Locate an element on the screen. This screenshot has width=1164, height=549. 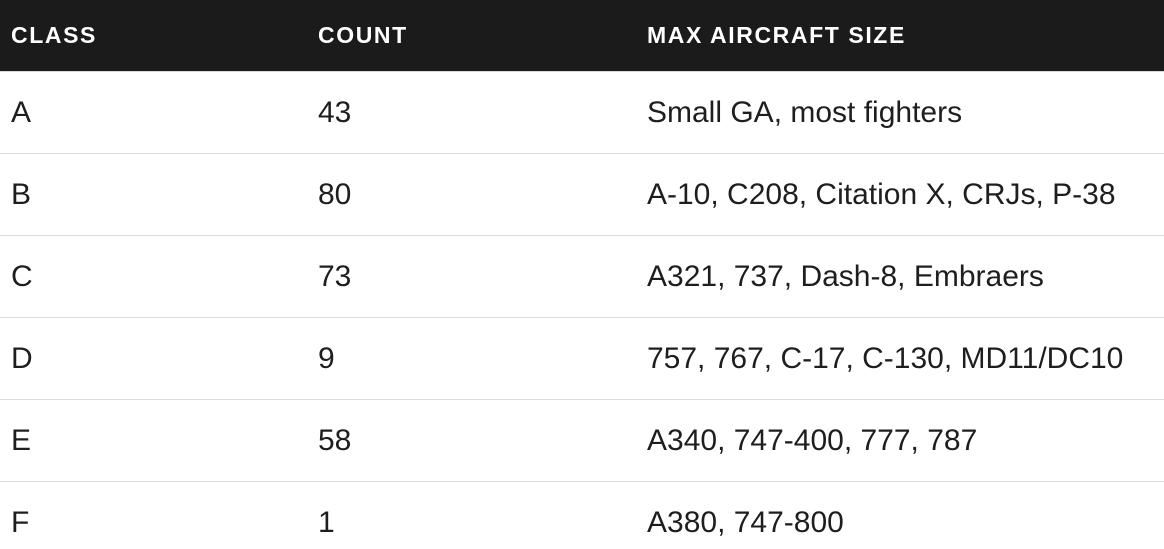
cell-max-aircraft-size: 757, 767, C-17, C-130, MD11/DC10 is located at coordinates (885, 358).